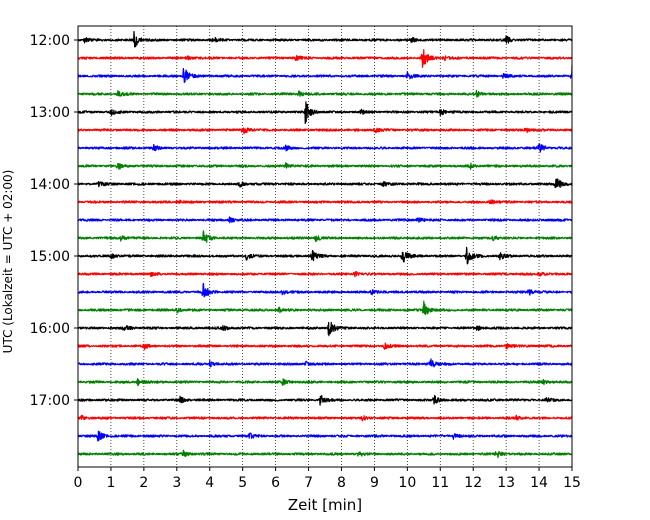 The height and width of the screenshot is (520, 650). I want to click on y-axis-label: UTC (Lokalzeit = UTC + 02:00), so click(8, 262).